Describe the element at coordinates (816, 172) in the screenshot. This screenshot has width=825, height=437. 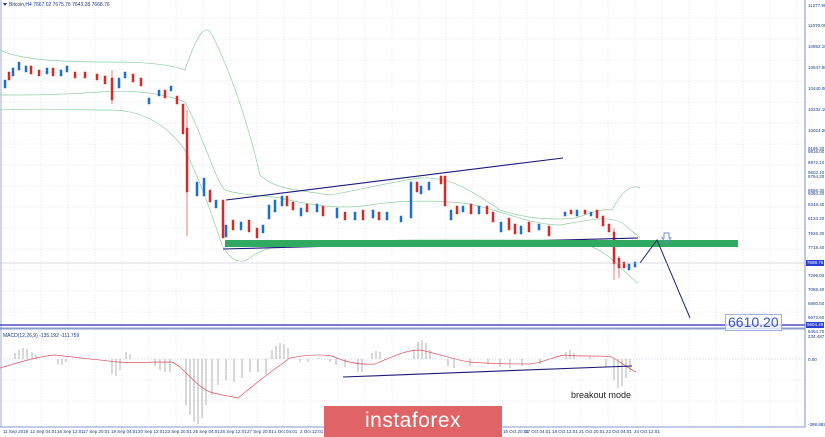
I see `price-label: 9602.10` at that location.